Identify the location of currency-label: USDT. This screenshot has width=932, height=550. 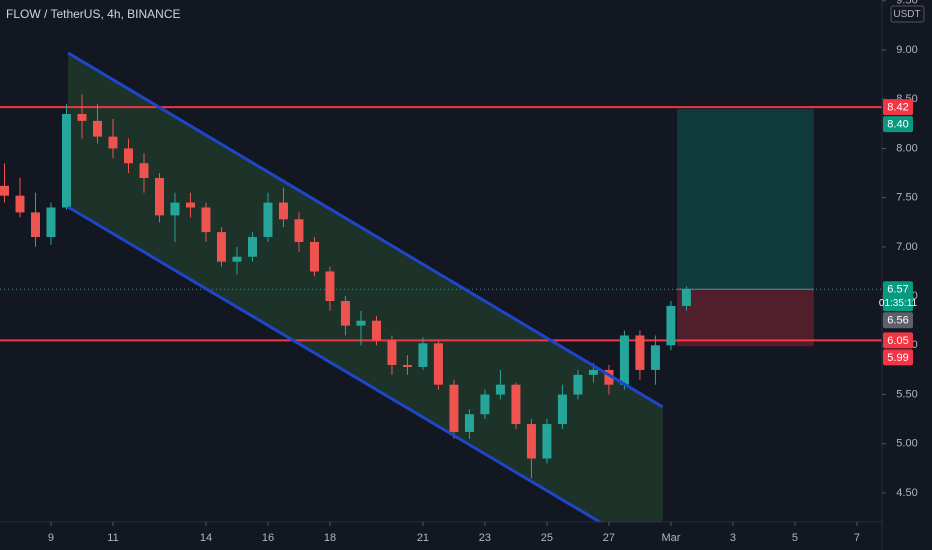
(906, 14).